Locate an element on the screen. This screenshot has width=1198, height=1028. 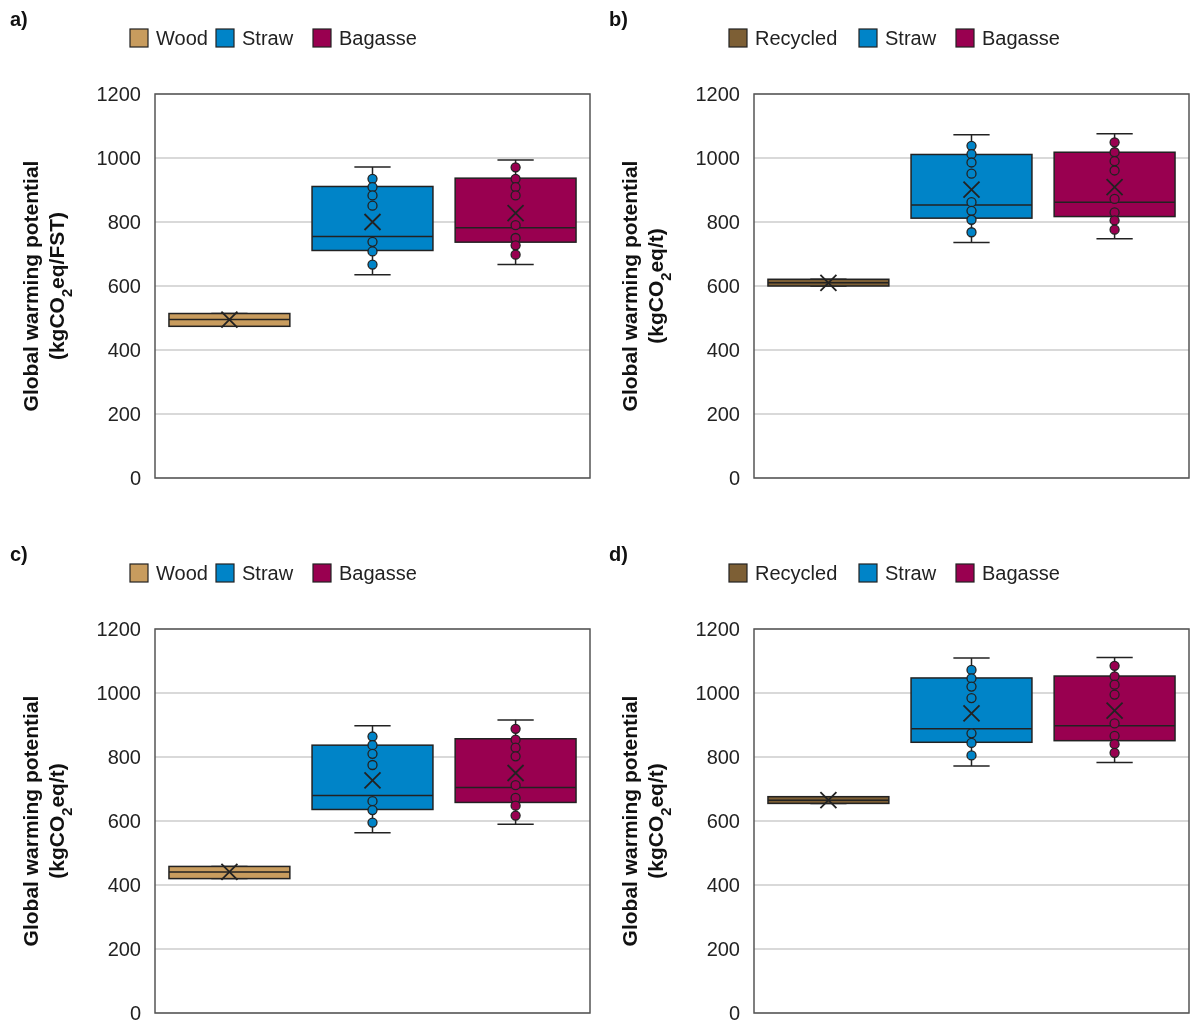
chart-title: c) is located at coordinates (19, 554).